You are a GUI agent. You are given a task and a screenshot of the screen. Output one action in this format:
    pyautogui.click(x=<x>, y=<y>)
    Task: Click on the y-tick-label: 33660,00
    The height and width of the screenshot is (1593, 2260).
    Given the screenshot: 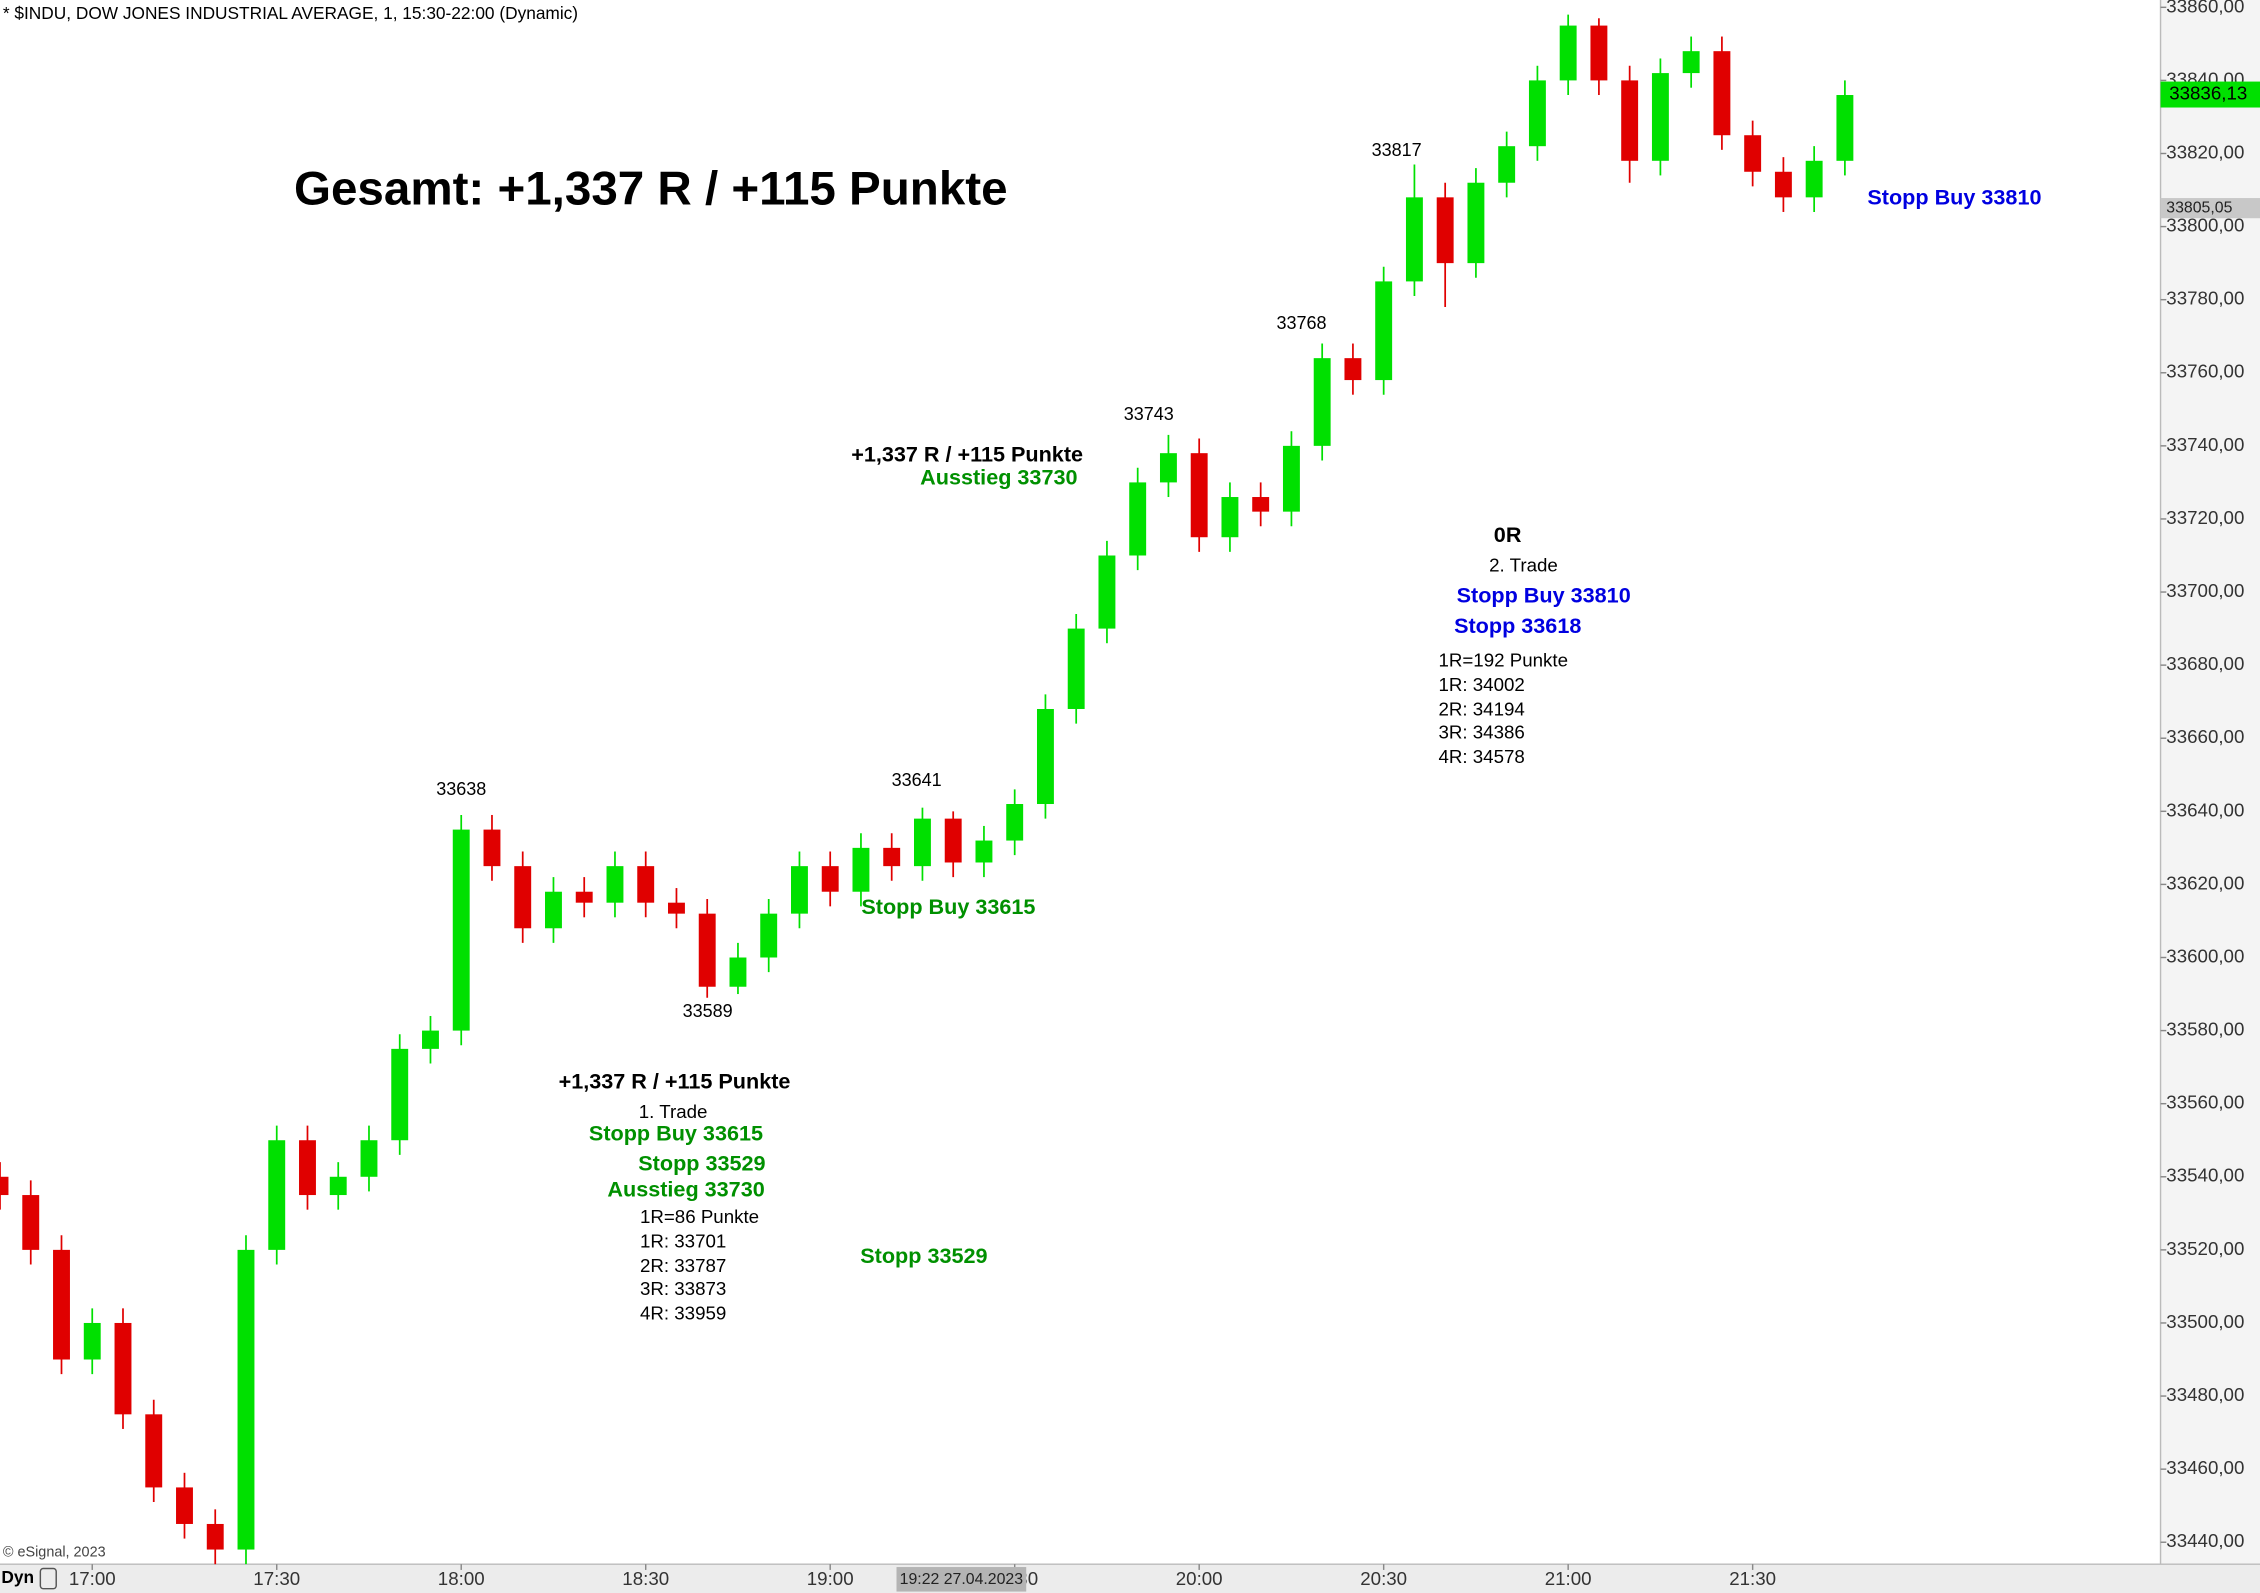 What is the action you would take?
    pyautogui.click(x=2205, y=736)
    